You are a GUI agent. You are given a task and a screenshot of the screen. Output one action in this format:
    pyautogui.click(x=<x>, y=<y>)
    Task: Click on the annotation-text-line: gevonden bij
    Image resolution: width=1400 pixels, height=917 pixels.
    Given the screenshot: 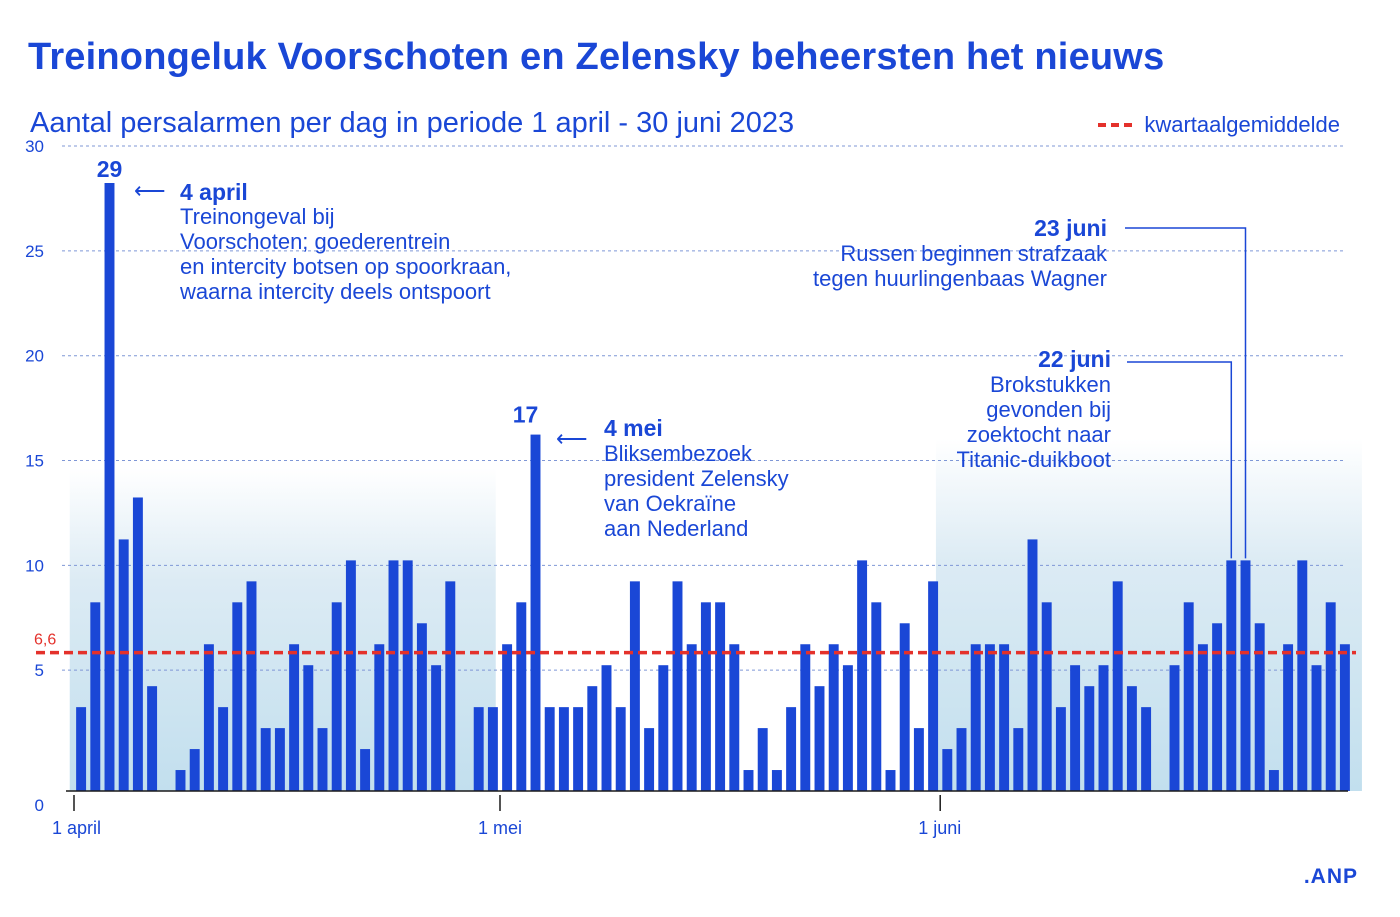 What is the action you would take?
    pyautogui.click(x=1048, y=409)
    